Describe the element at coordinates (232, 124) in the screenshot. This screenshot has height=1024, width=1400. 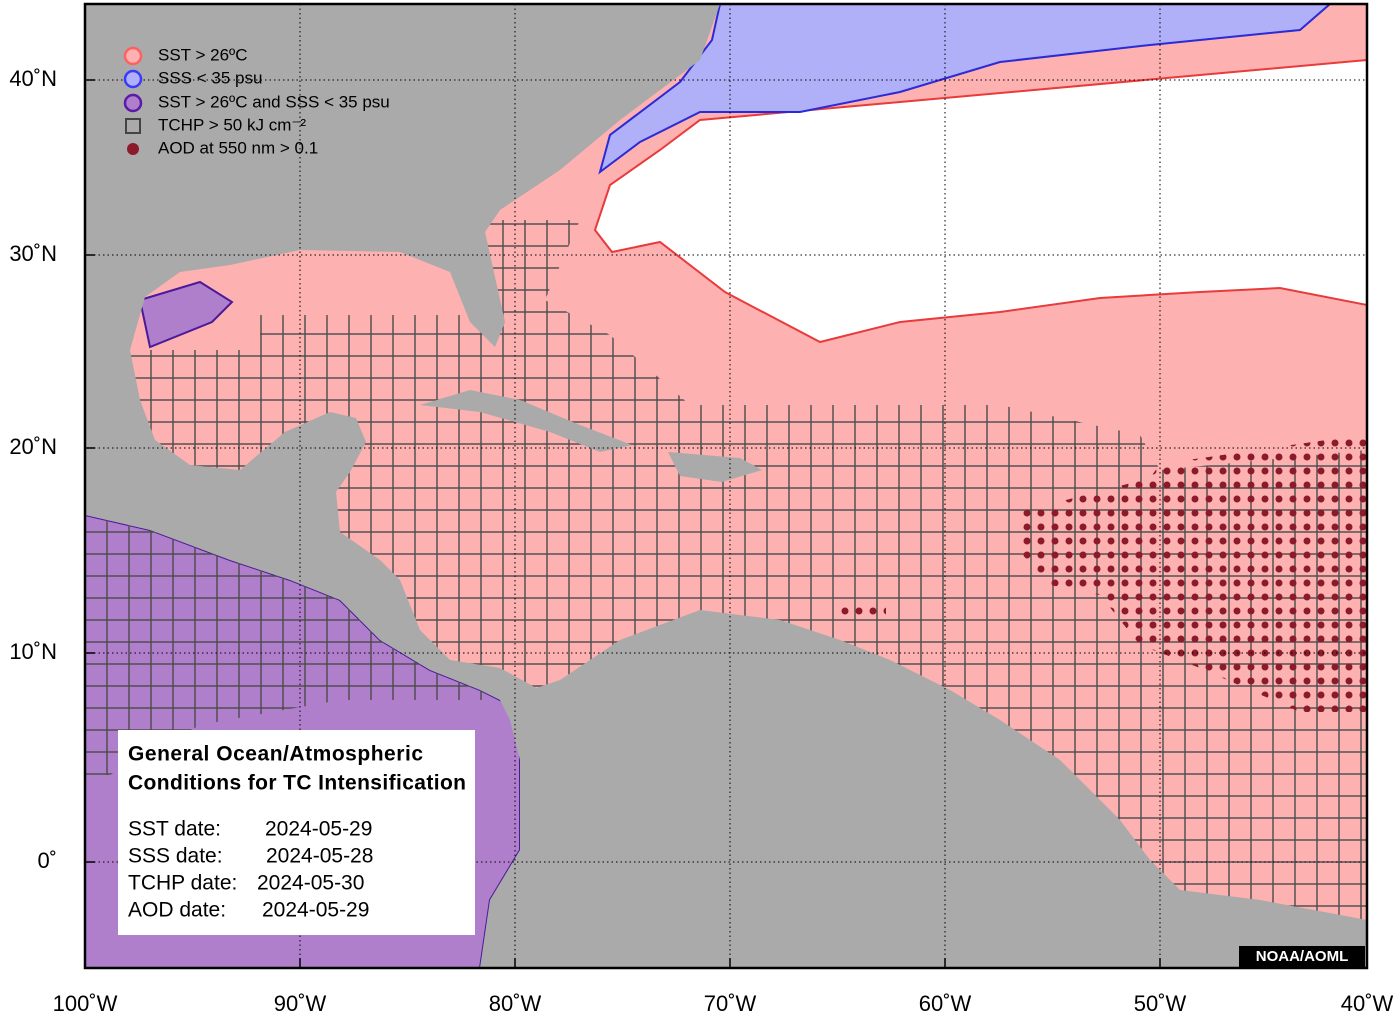
I see `legend-label: TCHP > 50 kJ cm⁻²` at that location.